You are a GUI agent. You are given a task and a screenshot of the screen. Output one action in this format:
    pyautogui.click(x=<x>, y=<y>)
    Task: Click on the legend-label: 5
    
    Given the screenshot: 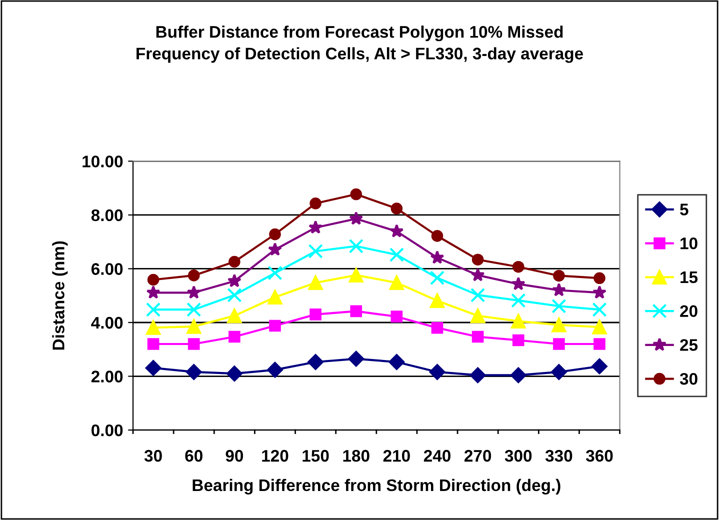 What is the action you would take?
    pyautogui.click(x=684, y=210)
    